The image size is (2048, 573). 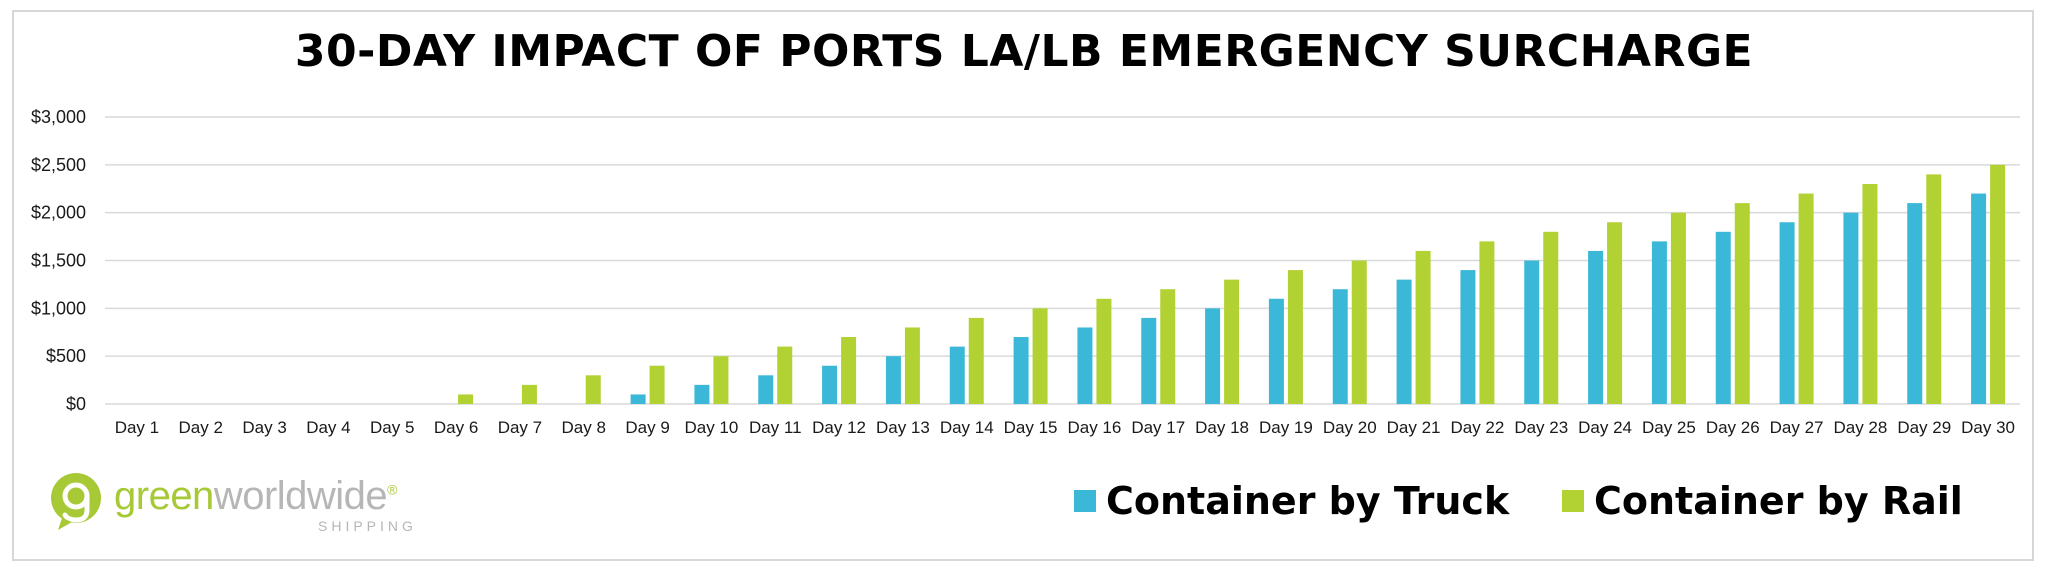 I want to click on logo-wordmark: greenworldwide®, so click(x=255, y=496).